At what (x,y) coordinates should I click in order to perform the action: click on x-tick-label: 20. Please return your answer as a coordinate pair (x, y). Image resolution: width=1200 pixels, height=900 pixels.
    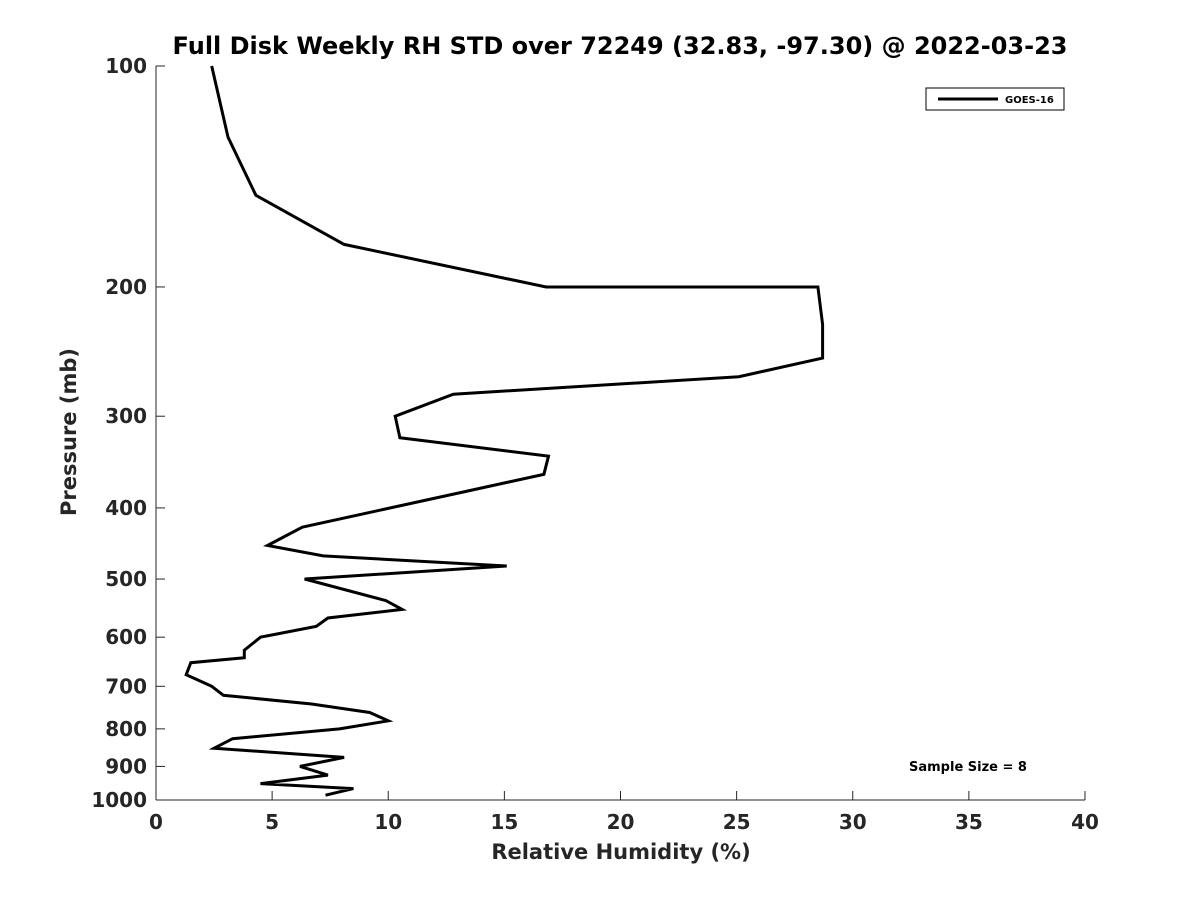
    Looking at the image, I should click on (621, 822).